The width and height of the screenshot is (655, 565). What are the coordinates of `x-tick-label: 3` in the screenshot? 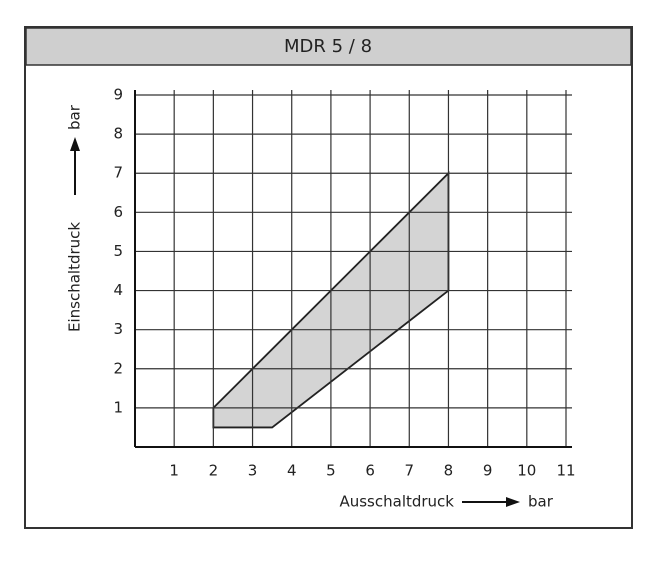 It's located at (253, 471).